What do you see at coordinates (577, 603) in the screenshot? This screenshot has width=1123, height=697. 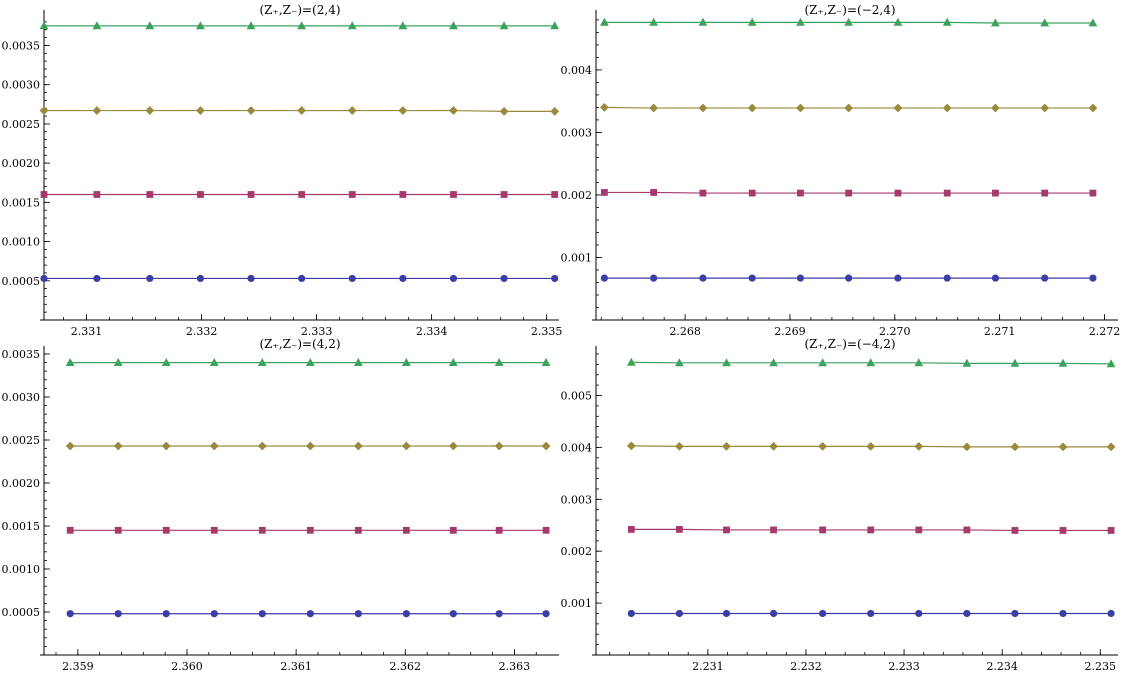 I see `y-tick-label: 0.001` at bounding box center [577, 603].